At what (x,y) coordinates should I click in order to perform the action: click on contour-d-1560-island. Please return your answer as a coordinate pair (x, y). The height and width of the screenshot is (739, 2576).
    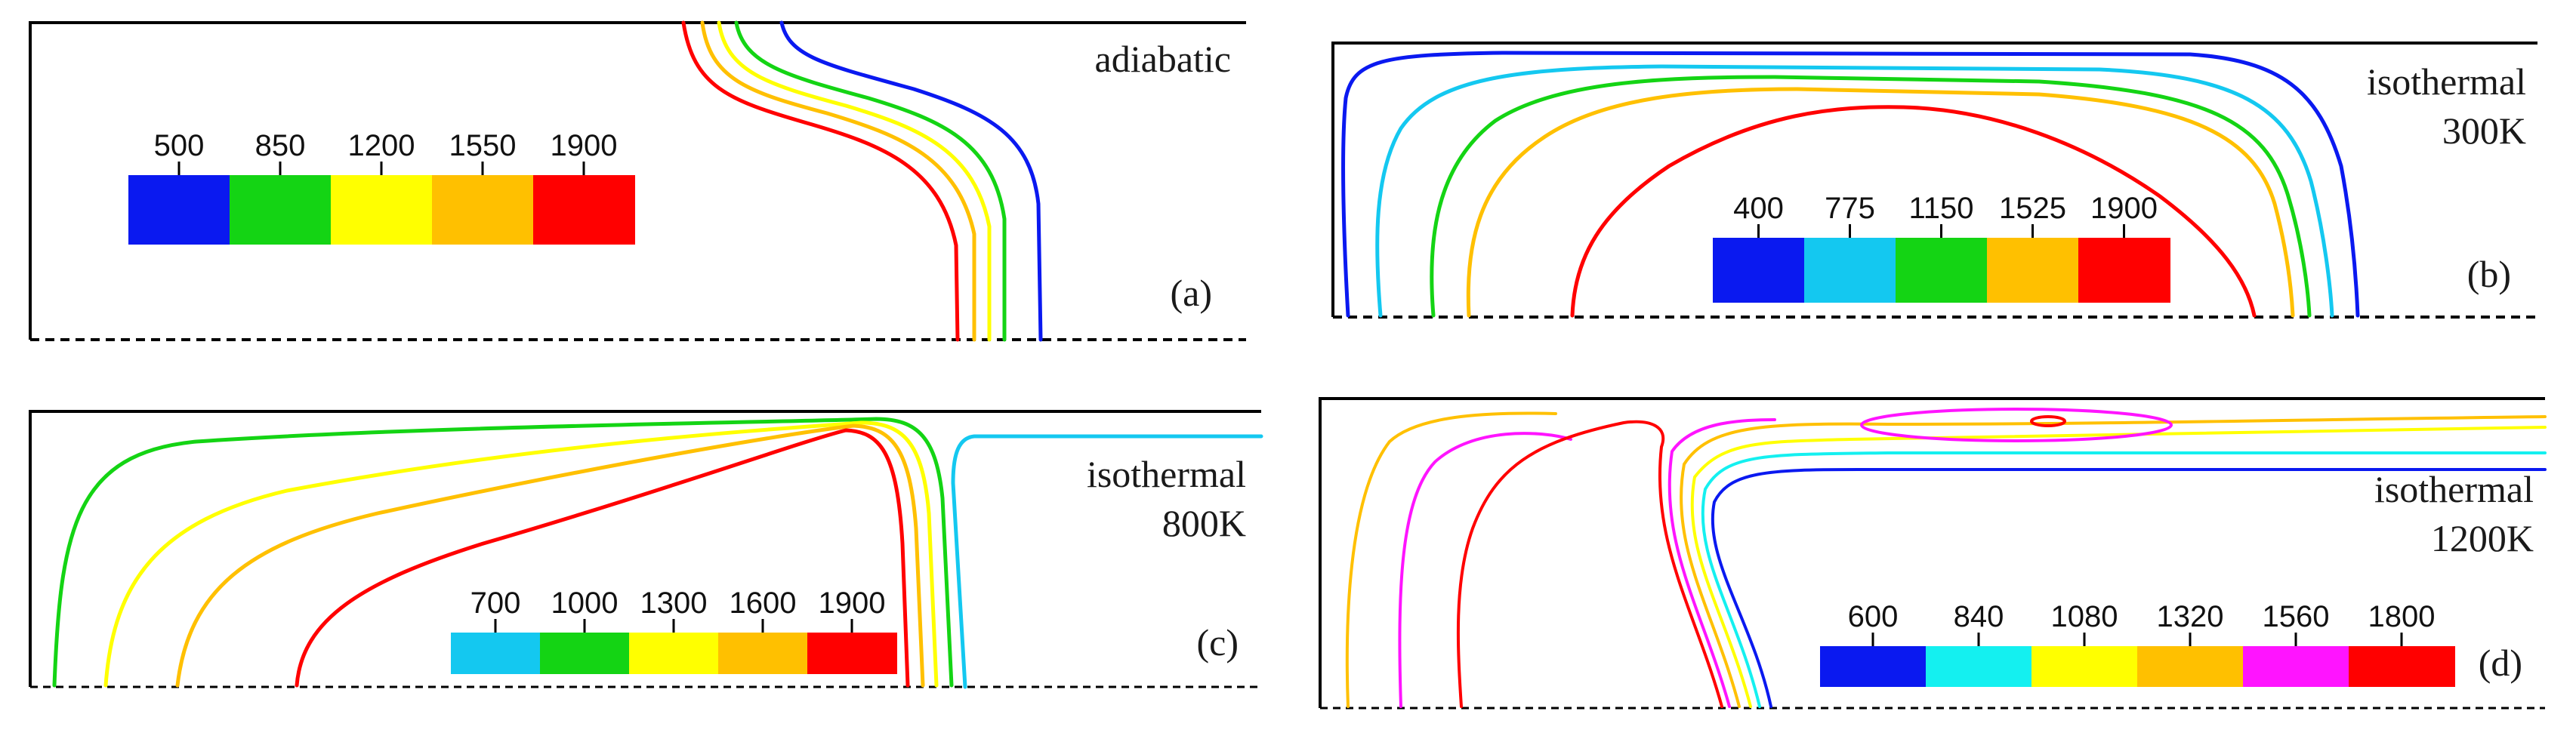
    Looking at the image, I should click on (2016, 425).